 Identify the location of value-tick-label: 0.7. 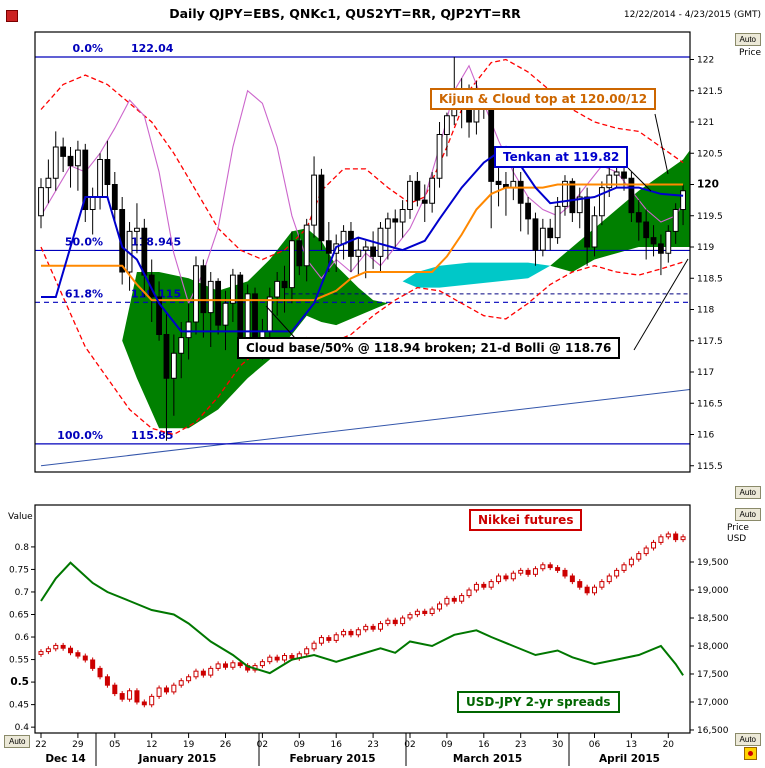
(22, 593).